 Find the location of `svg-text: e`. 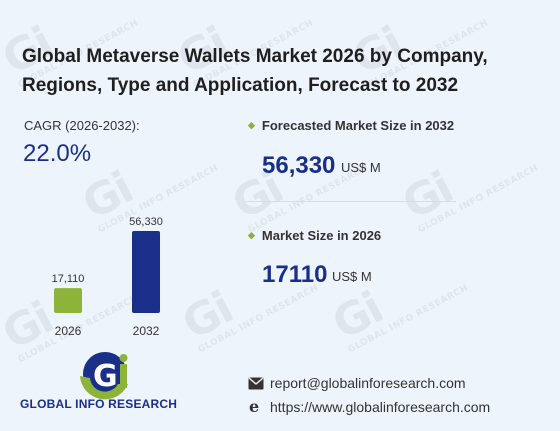

svg-text: e is located at coordinates (254, 406).